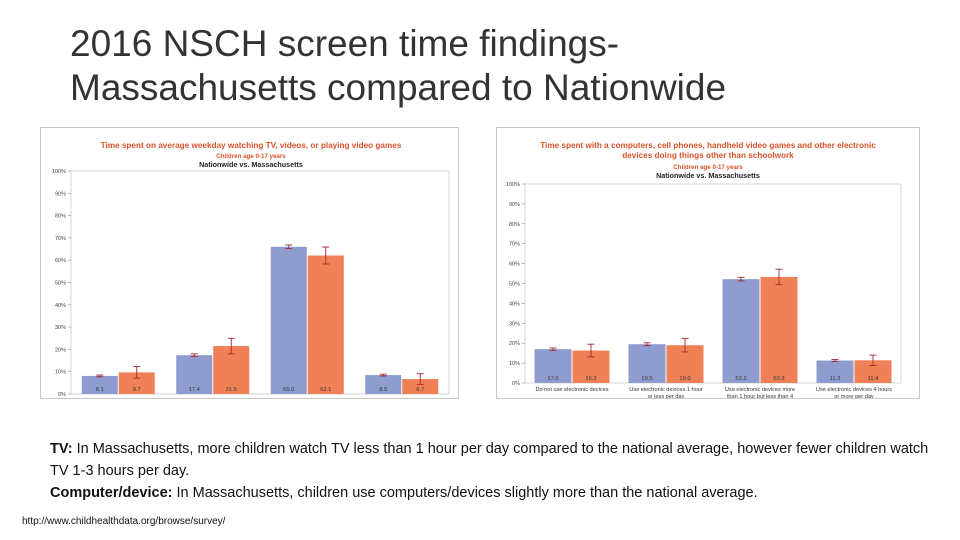 This screenshot has height=540, width=960. Describe the element at coordinates (111, 493) in the screenshot. I see `caption-device-label: Computer/device:` at that location.